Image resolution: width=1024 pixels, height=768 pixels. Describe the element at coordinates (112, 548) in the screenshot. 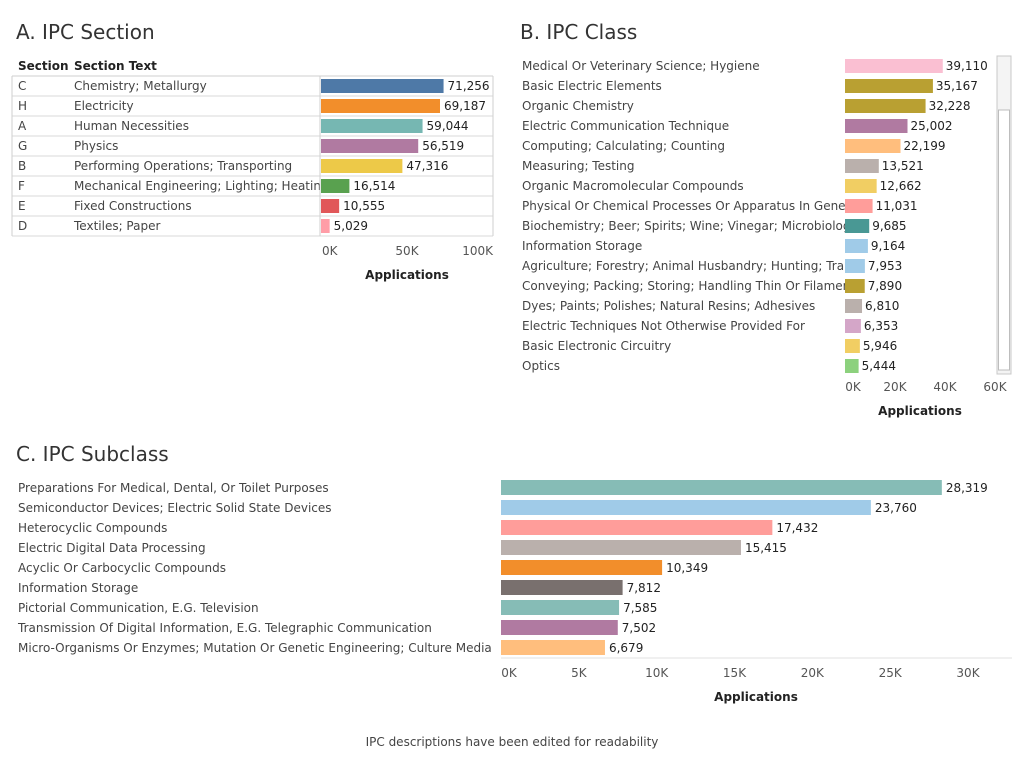

I see `subclass-category-label: Electric Digital Data Processing` at that location.